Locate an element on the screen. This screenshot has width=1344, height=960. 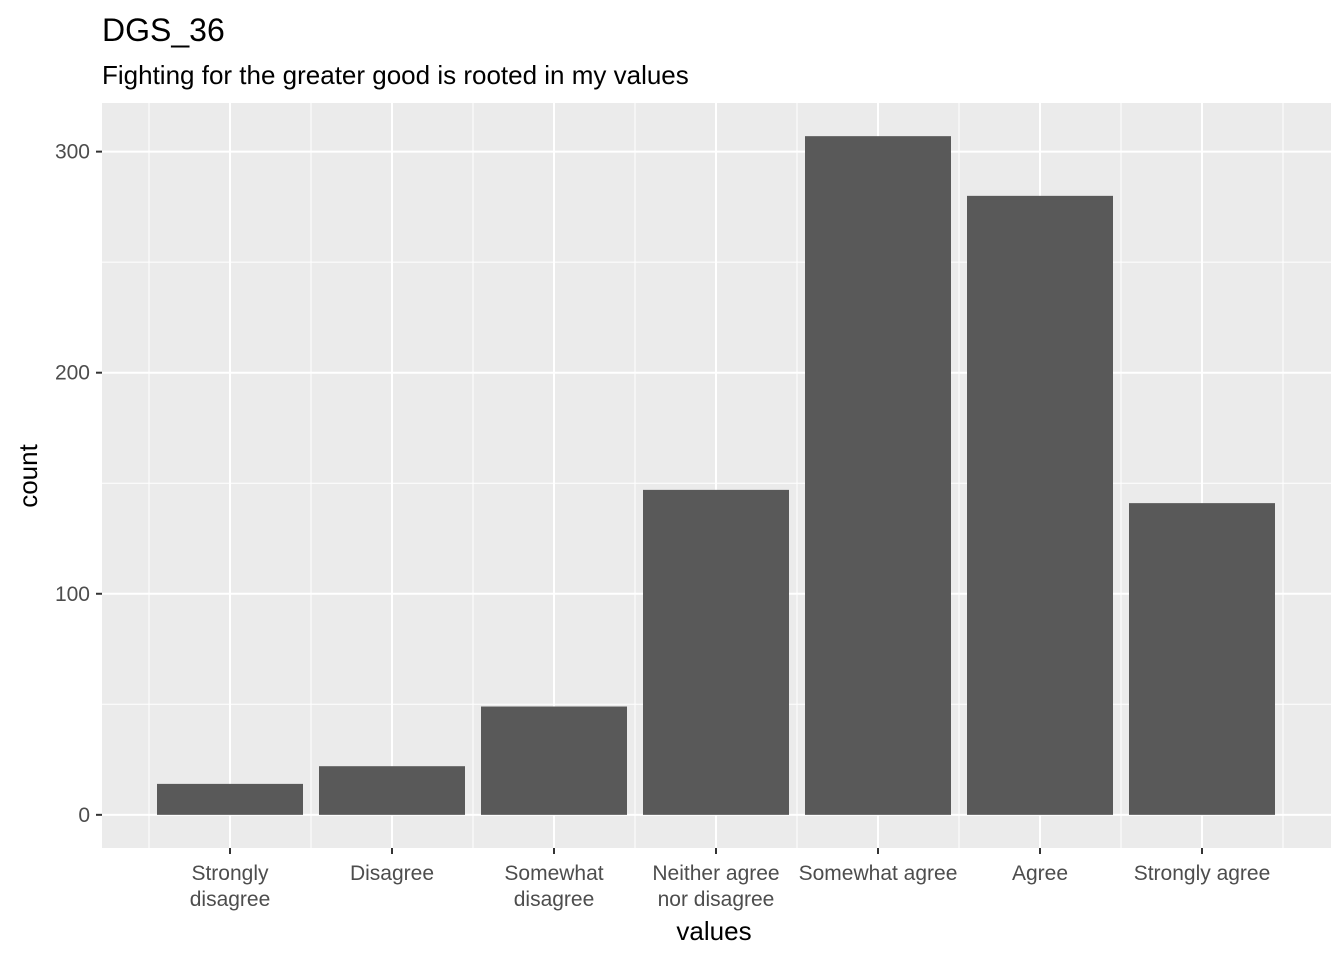
x-tick-label: Somewhat disagree is located at coordinates (553, 886).